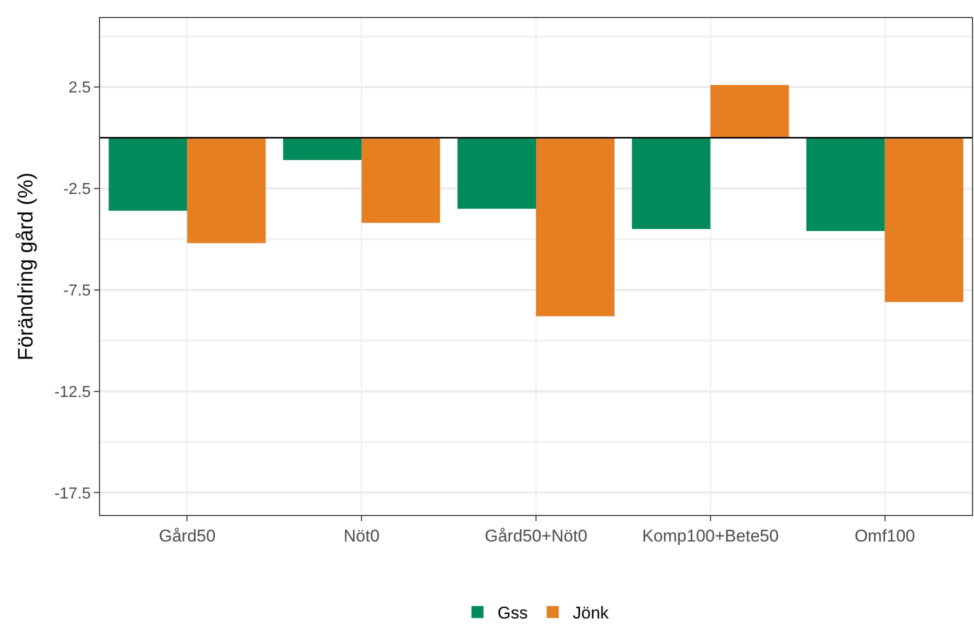 This screenshot has width=974, height=633. I want to click on y-tick-label: 2.5, so click(79, 88).